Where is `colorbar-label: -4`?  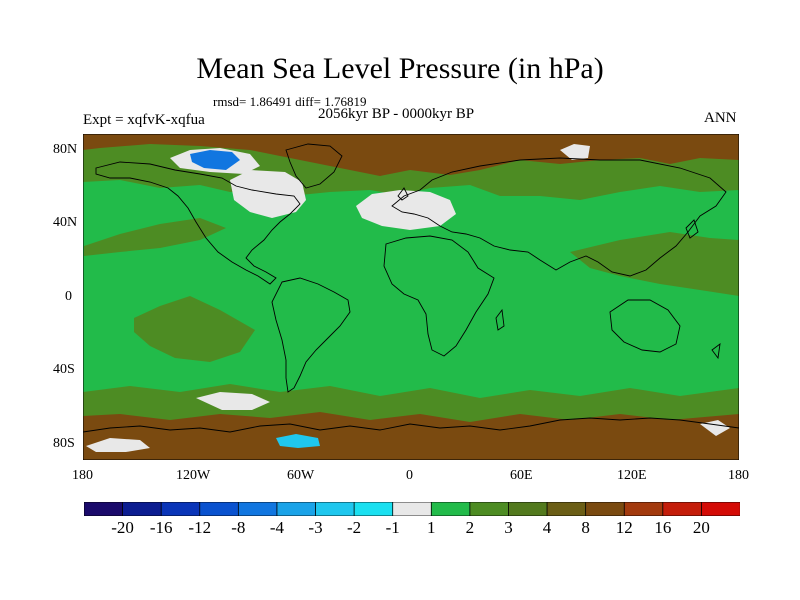
colorbar-label: -4 is located at coordinates (277, 527).